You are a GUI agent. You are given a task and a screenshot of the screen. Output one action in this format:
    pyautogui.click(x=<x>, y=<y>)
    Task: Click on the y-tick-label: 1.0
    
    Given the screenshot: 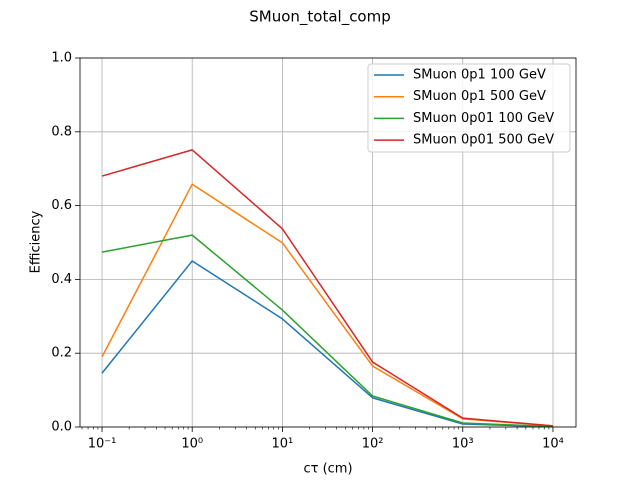 What is the action you would take?
    pyautogui.click(x=61, y=58)
    